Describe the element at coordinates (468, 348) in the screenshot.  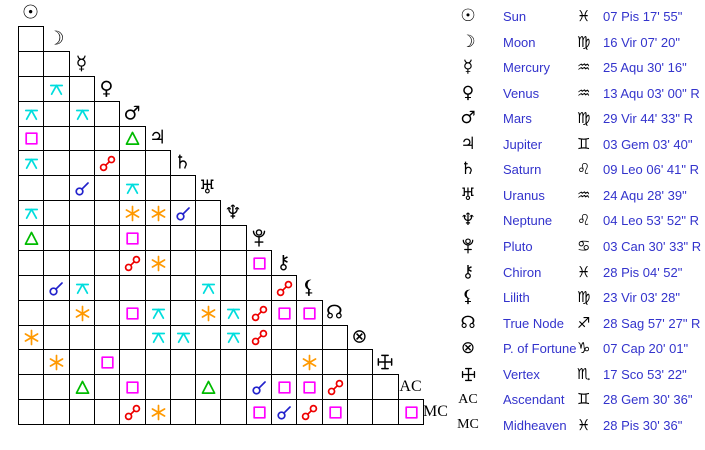
I see `legend-glyph-p-of-fortune: ⊗` at that location.